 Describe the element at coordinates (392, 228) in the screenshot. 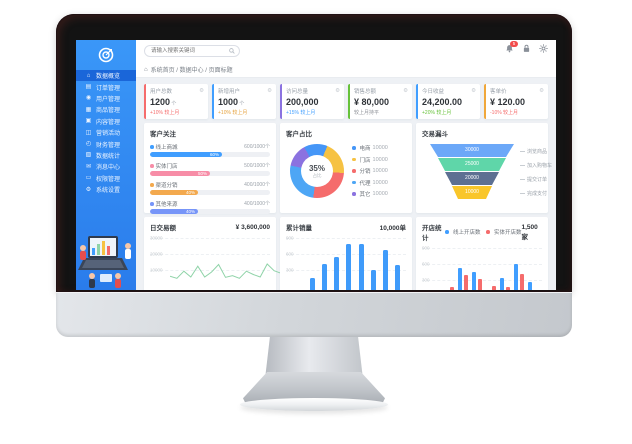

I see `panel-total: 10,000单` at that location.